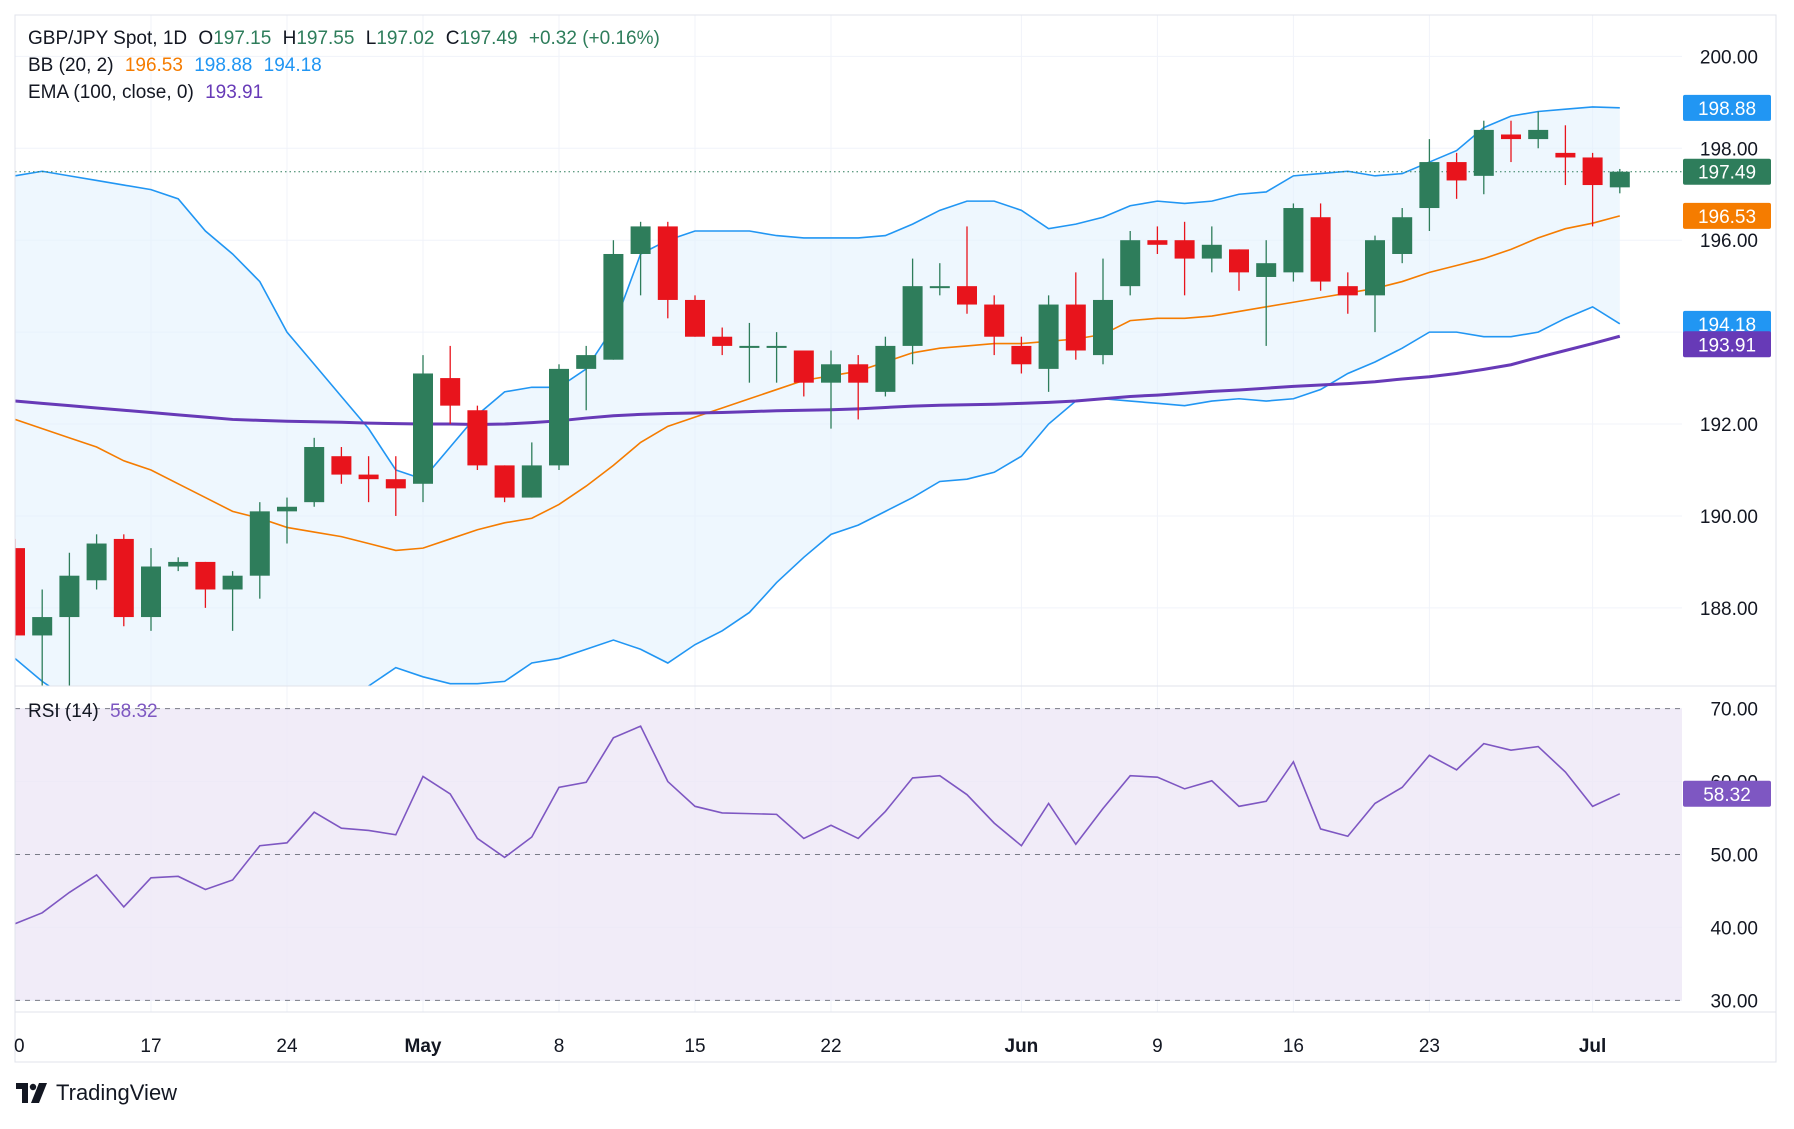 This screenshot has height=1129, width=1794. Describe the element at coordinates (1157, 1046) in the screenshot. I see `time-tick-label: 9` at that location.